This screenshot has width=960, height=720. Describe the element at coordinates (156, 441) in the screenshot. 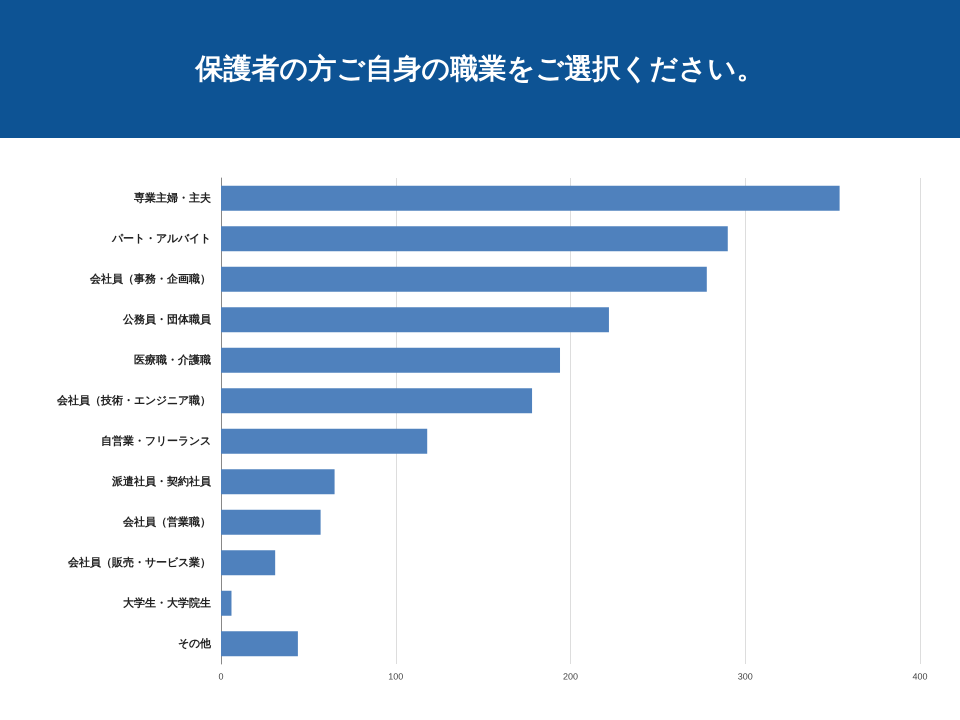

I see `y-tick-label: 自営業・フリーランス` at that location.